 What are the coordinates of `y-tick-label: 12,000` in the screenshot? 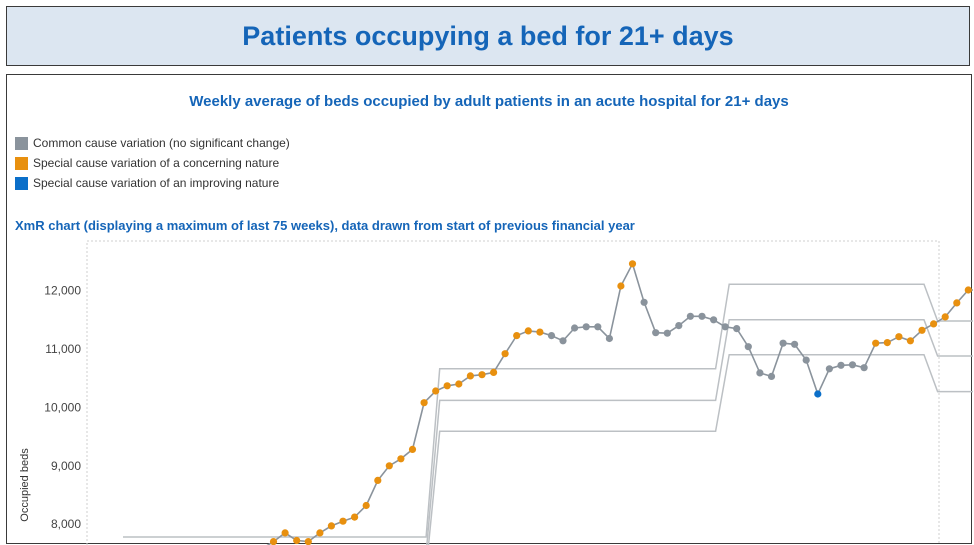 It's located at (62, 291).